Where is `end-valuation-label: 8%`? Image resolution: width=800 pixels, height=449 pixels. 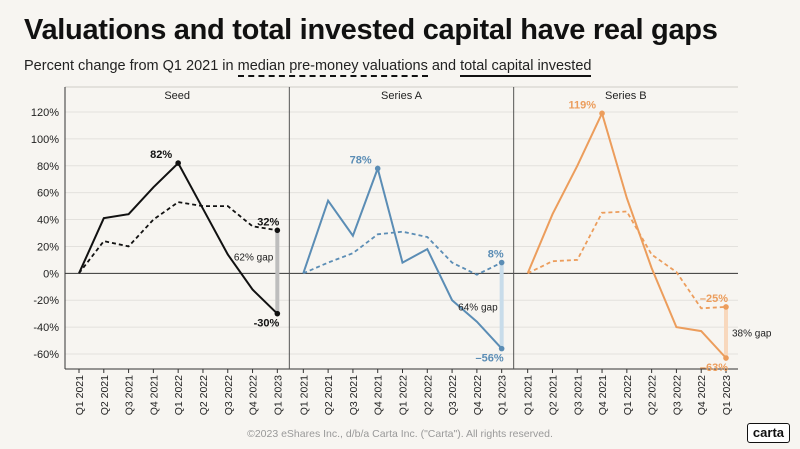
end-valuation-label: 8% is located at coordinates (496, 255).